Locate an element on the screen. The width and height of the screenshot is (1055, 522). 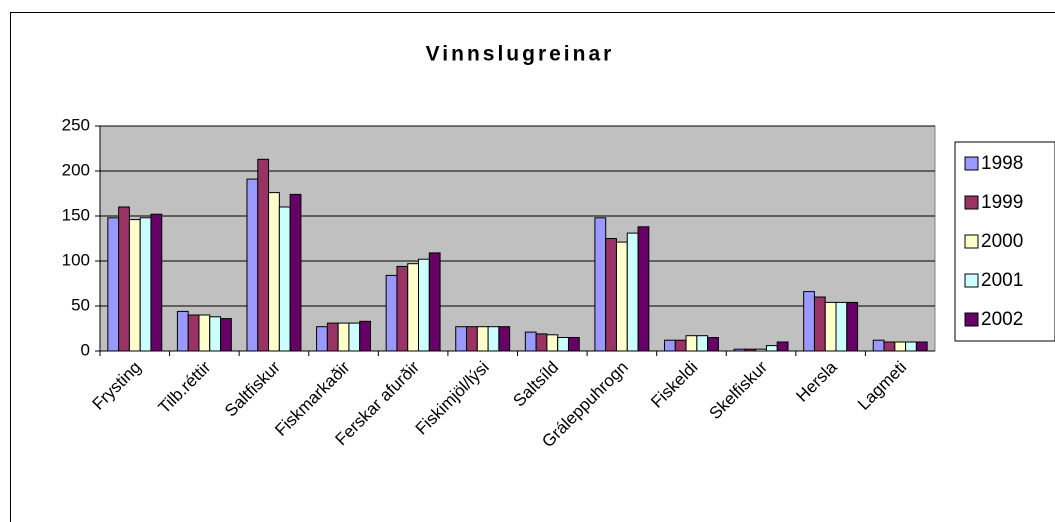
legend-label: 1999 is located at coordinates (1002, 202).